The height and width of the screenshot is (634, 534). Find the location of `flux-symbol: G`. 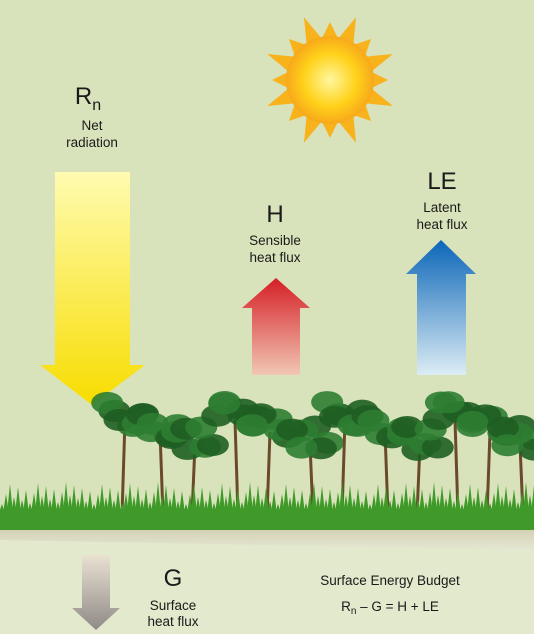

flux-symbol: G is located at coordinates (173, 578).